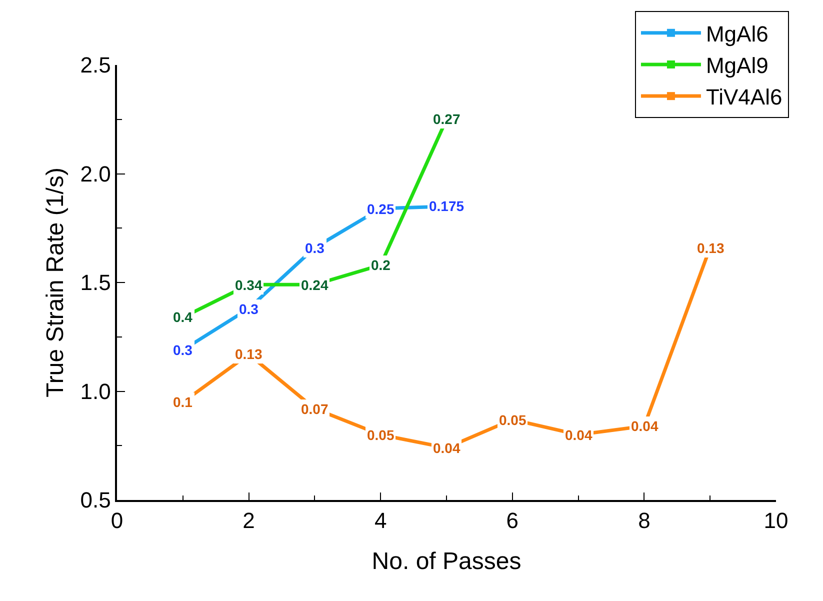  I want to click on y-tick-label: 1.0, so click(95, 391).